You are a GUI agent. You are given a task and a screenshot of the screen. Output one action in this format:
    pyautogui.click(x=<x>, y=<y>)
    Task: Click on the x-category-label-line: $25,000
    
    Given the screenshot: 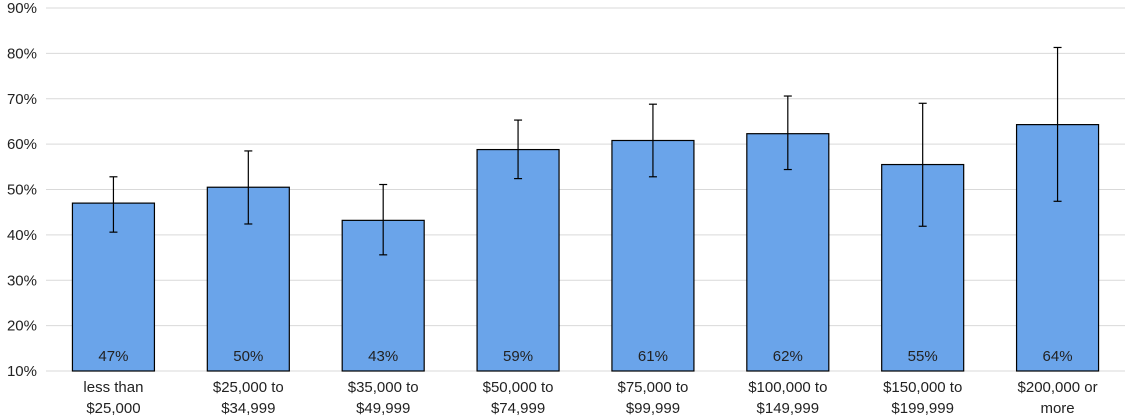 What is the action you would take?
    pyautogui.click(x=113, y=408)
    